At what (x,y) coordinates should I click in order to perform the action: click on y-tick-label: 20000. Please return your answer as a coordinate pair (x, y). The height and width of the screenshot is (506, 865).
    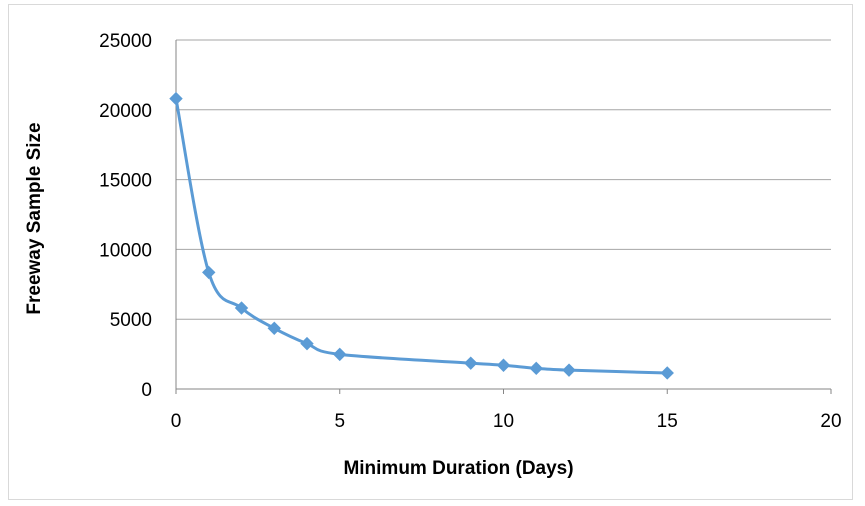
    Looking at the image, I should click on (125, 111).